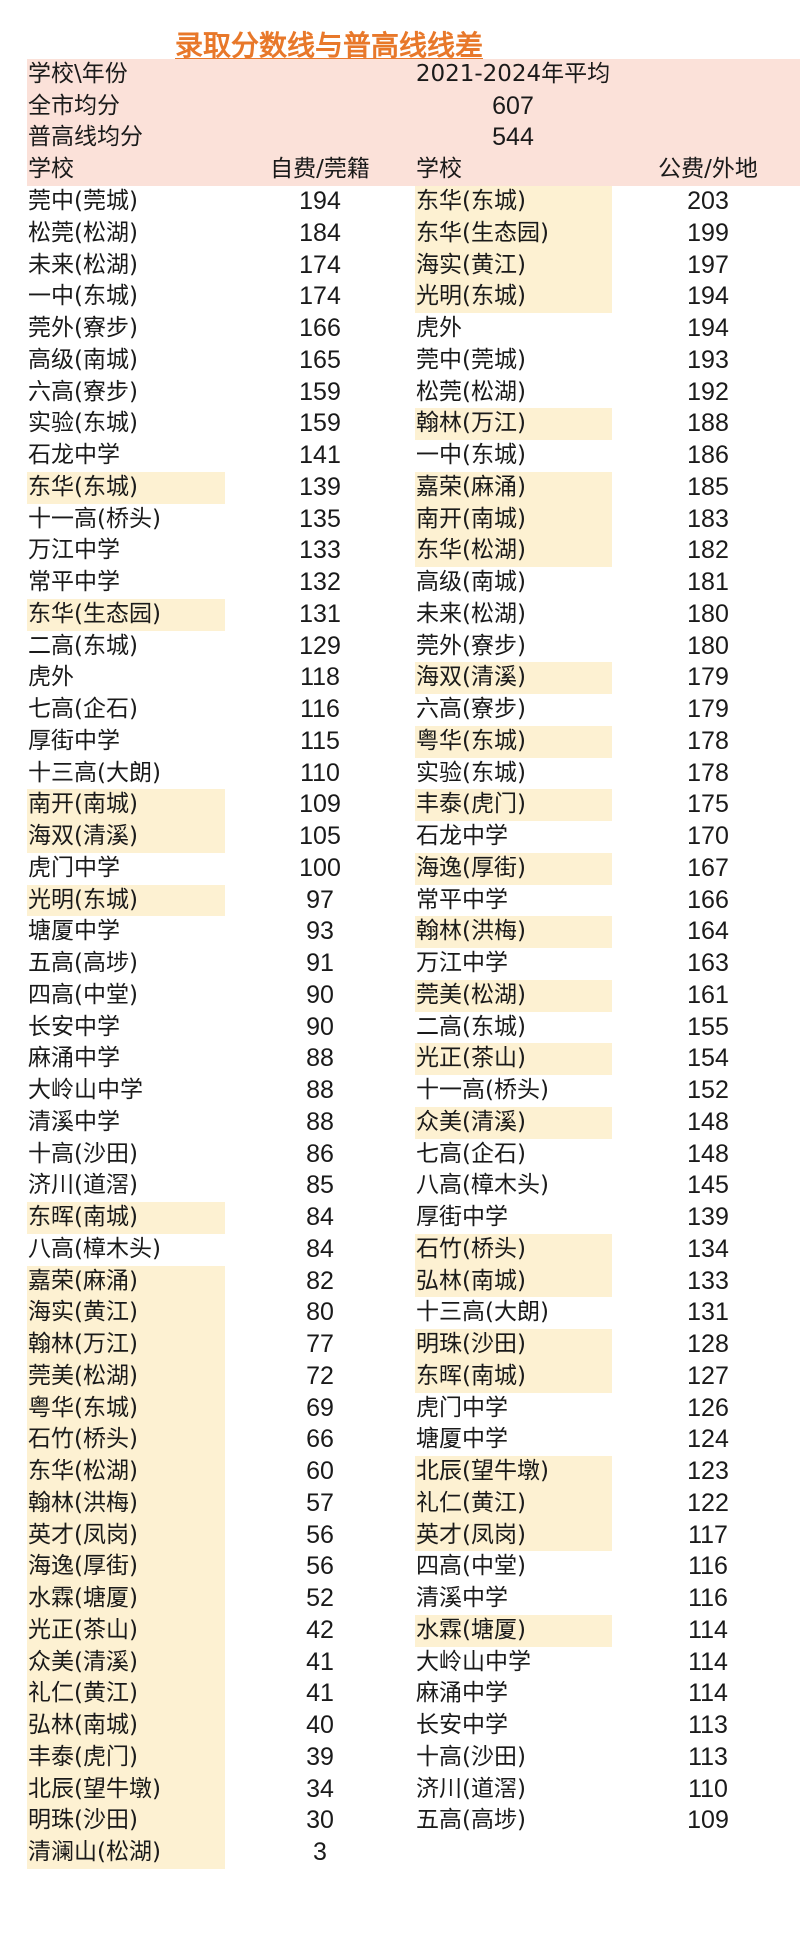 This screenshot has height=1949, width=800. What do you see at coordinates (708, 1502) in the screenshot?
I see `score-difference: 122` at bounding box center [708, 1502].